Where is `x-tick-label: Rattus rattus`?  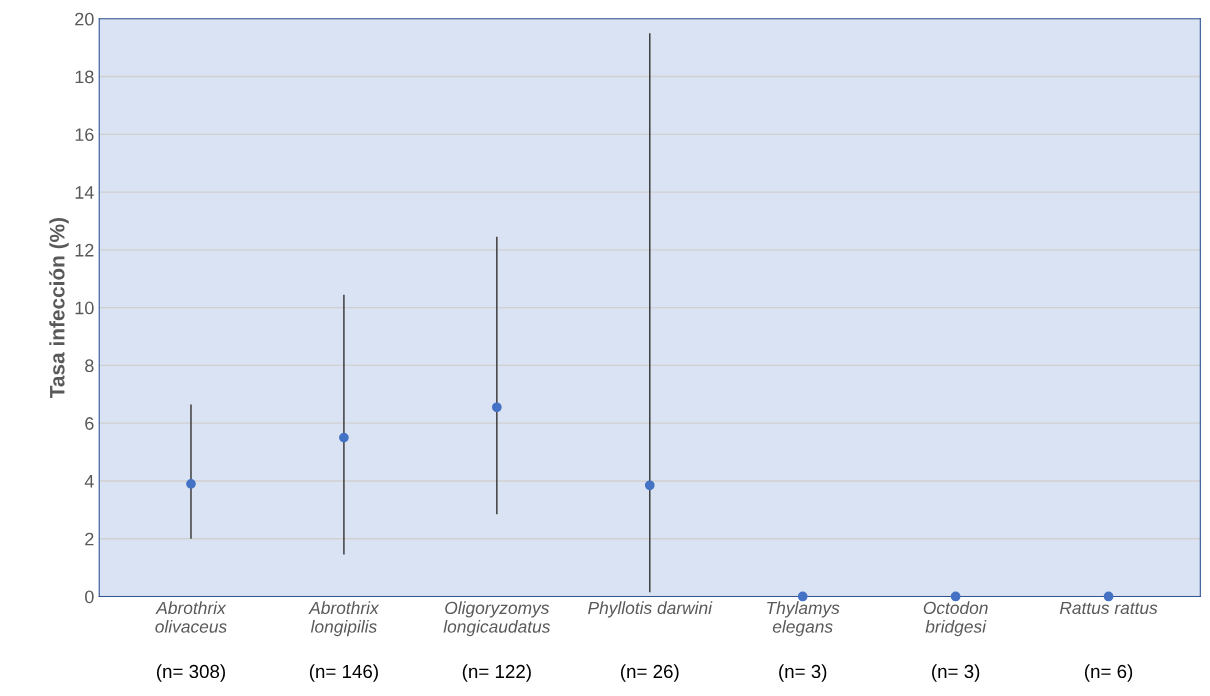
x-tick-label: Rattus rattus is located at coordinates (1108, 608).